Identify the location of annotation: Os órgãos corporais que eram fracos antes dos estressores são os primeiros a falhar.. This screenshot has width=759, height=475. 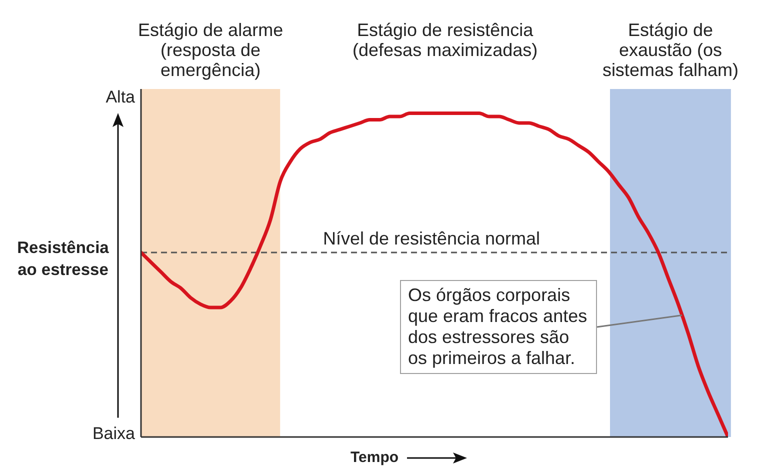
(498, 327).